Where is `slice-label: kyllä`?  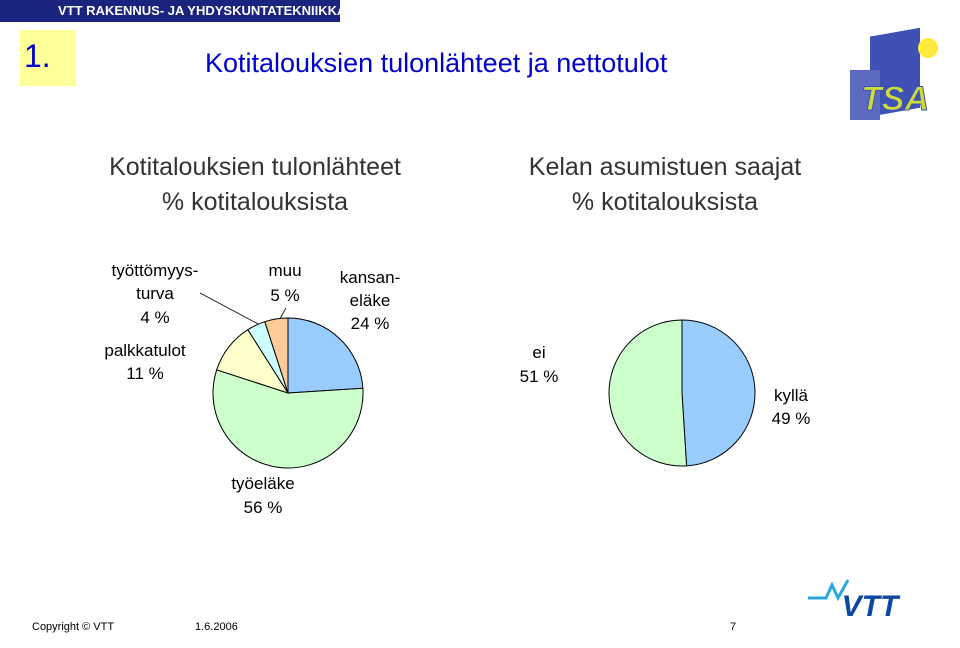
slice-label: kyllä is located at coordinates (790, 395).